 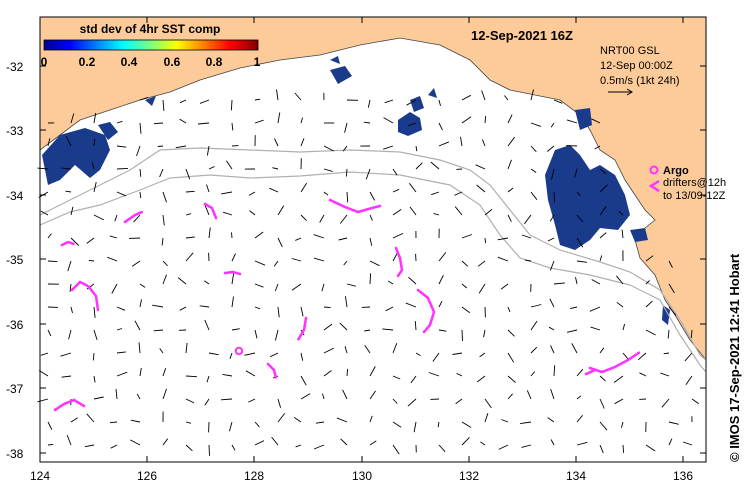 I want to click on scale-label: 0.5m/s (1kt 24h), so click(x=639, y=81).